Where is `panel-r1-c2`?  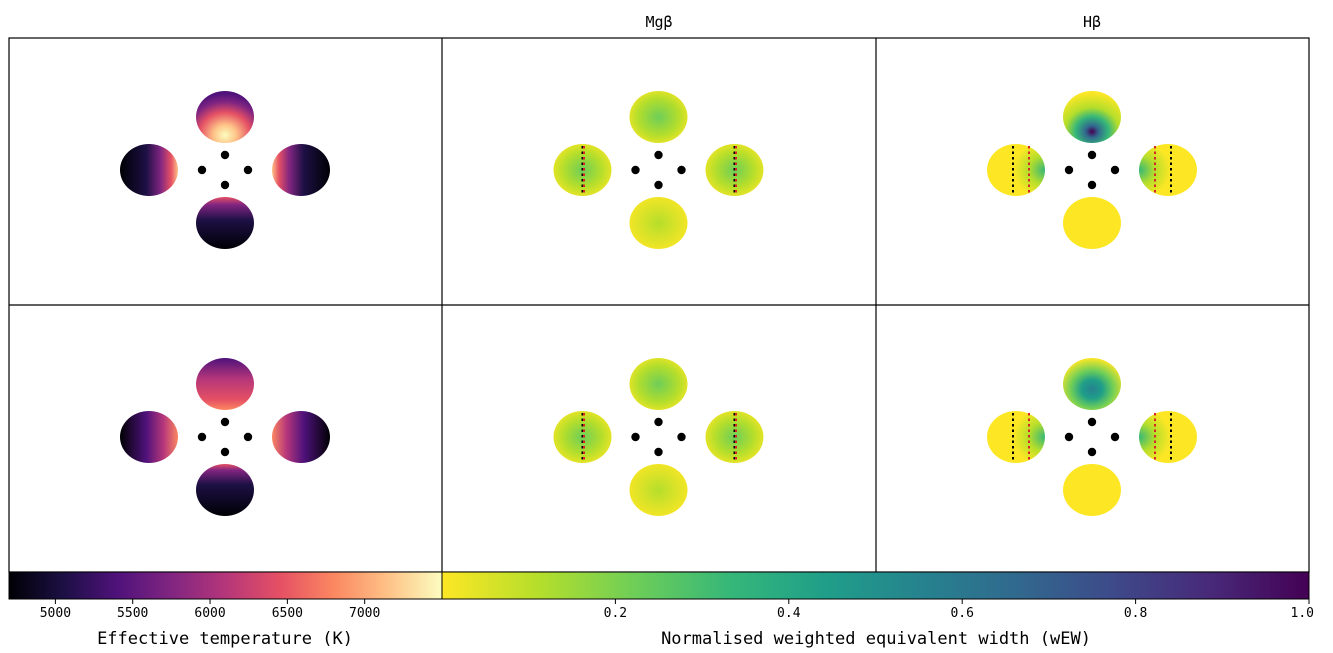
panel-r1-c2 is located at coordinates (658, 170).